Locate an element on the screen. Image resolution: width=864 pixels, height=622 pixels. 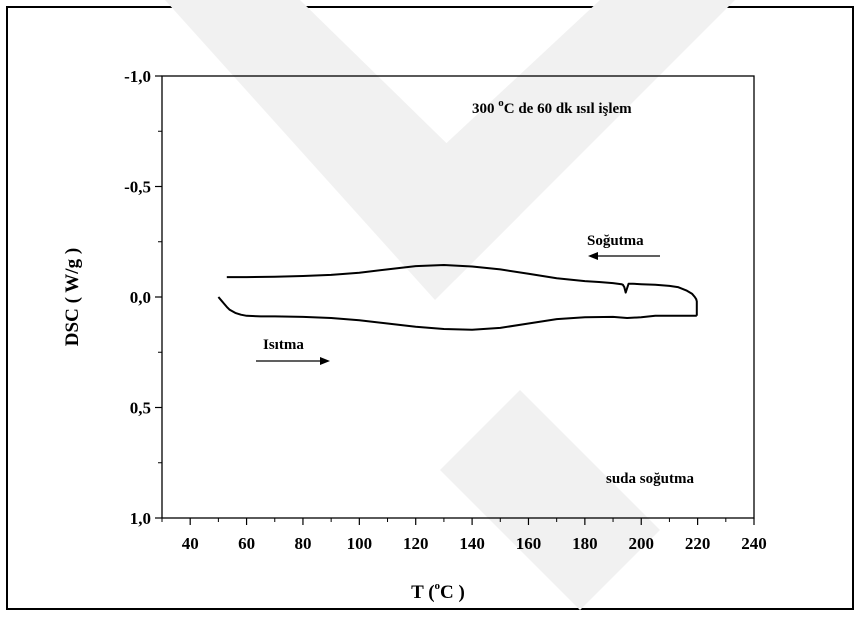
y-tick-label: 0,0 is located at coordinates (140, 297).